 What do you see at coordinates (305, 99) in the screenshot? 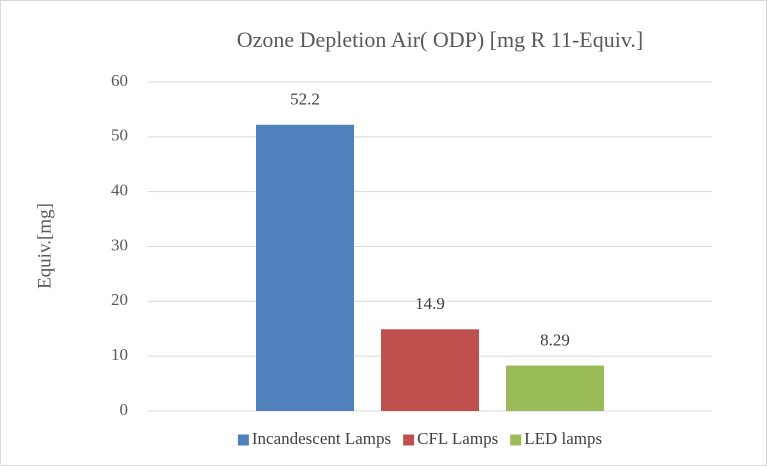
I see `value-label: 52.2` at bounding box center [305, 99].